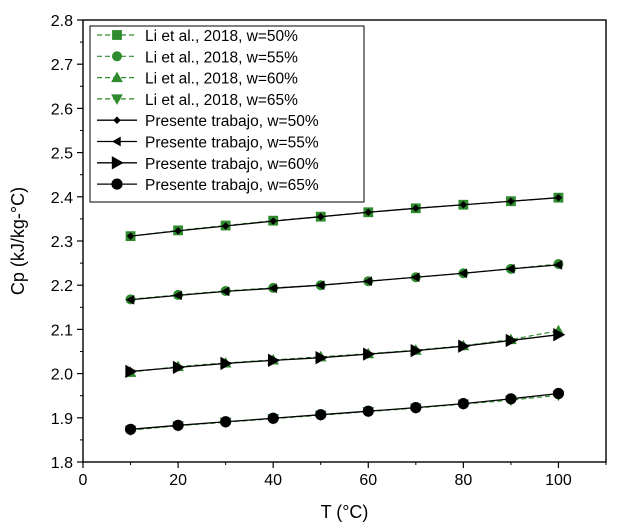  Describe the element at coordinates (62, 242) in the screenshot. I see `y-tick-label: 2.3` at that location.